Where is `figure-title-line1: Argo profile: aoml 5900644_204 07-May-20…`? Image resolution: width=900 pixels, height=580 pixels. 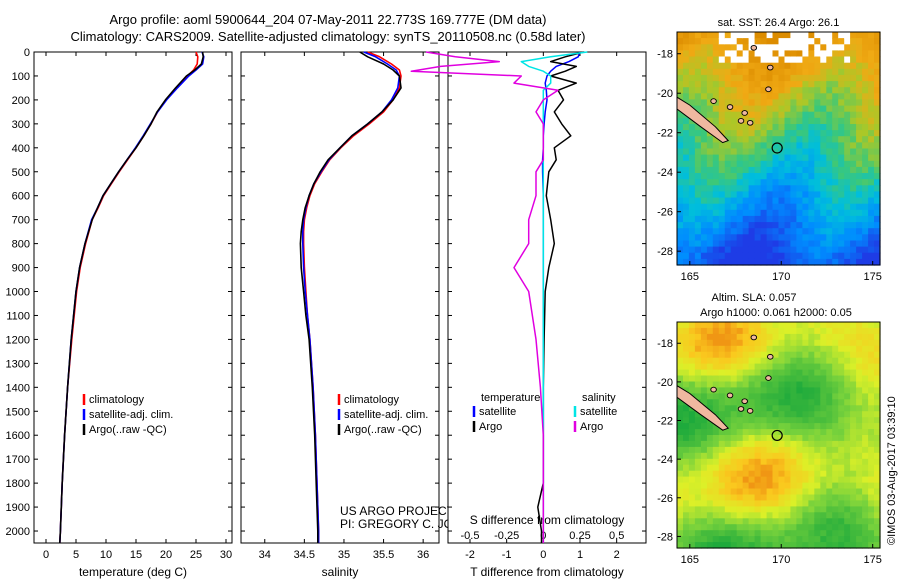 figure-title-line1: Argo profile: aoml 5900644_204 07-May-20… is located at coordinates (328, 19).